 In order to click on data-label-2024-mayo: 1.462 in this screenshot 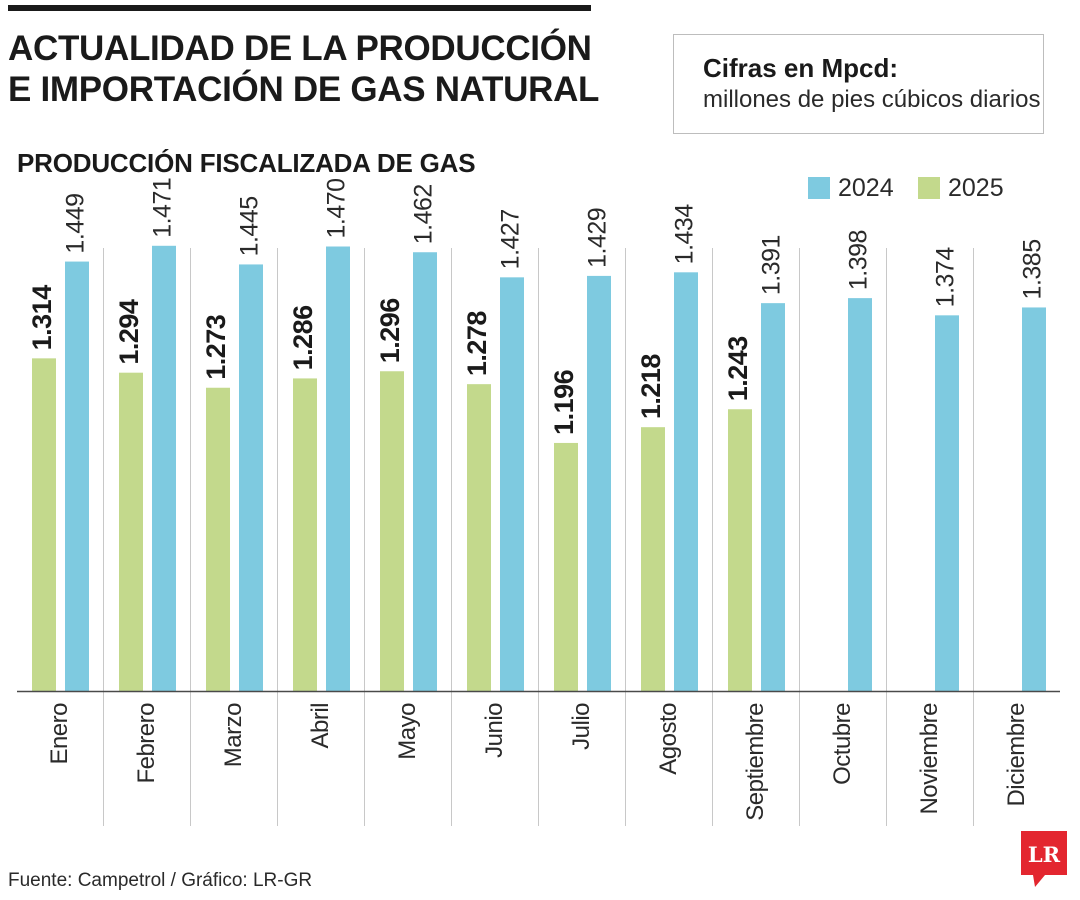, I will do `click(424, 214)`.